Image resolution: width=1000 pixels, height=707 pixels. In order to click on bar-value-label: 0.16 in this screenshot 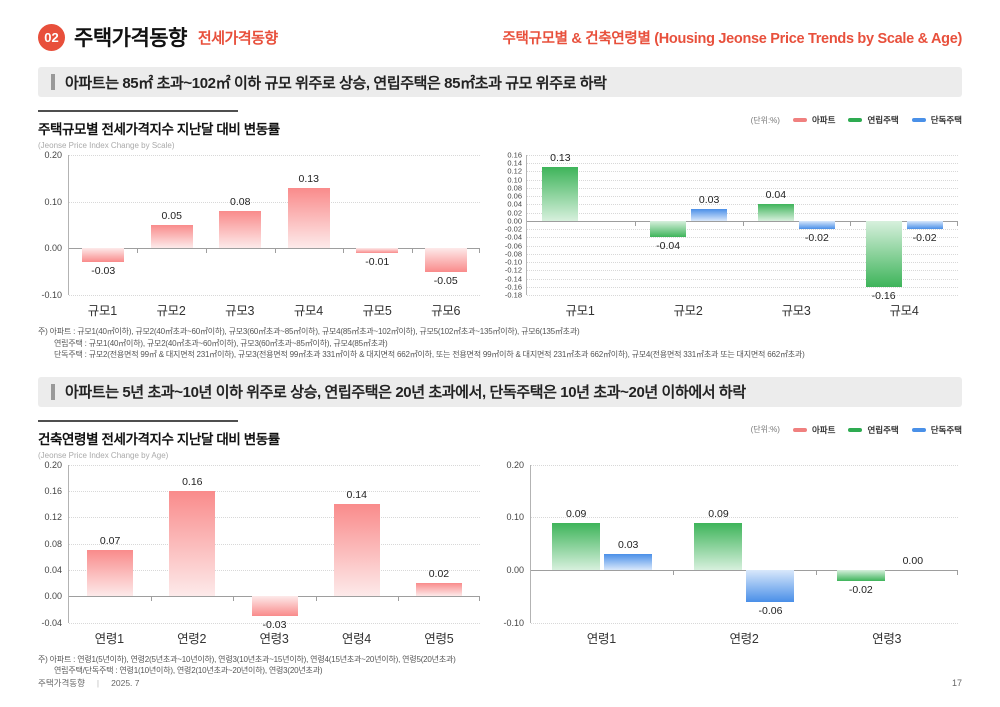, I will do `click(192, 482)`.